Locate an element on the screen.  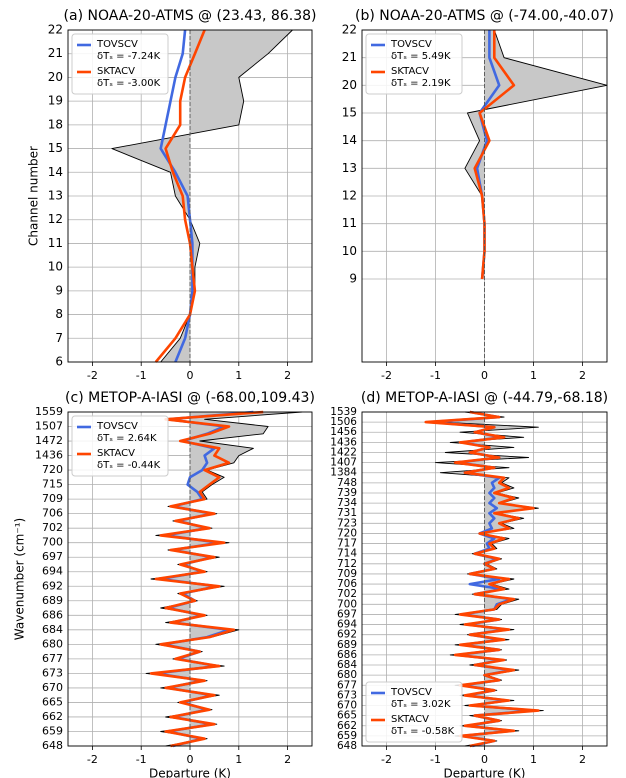
y-tick-label: 22 is located at coordinates (55, 30).